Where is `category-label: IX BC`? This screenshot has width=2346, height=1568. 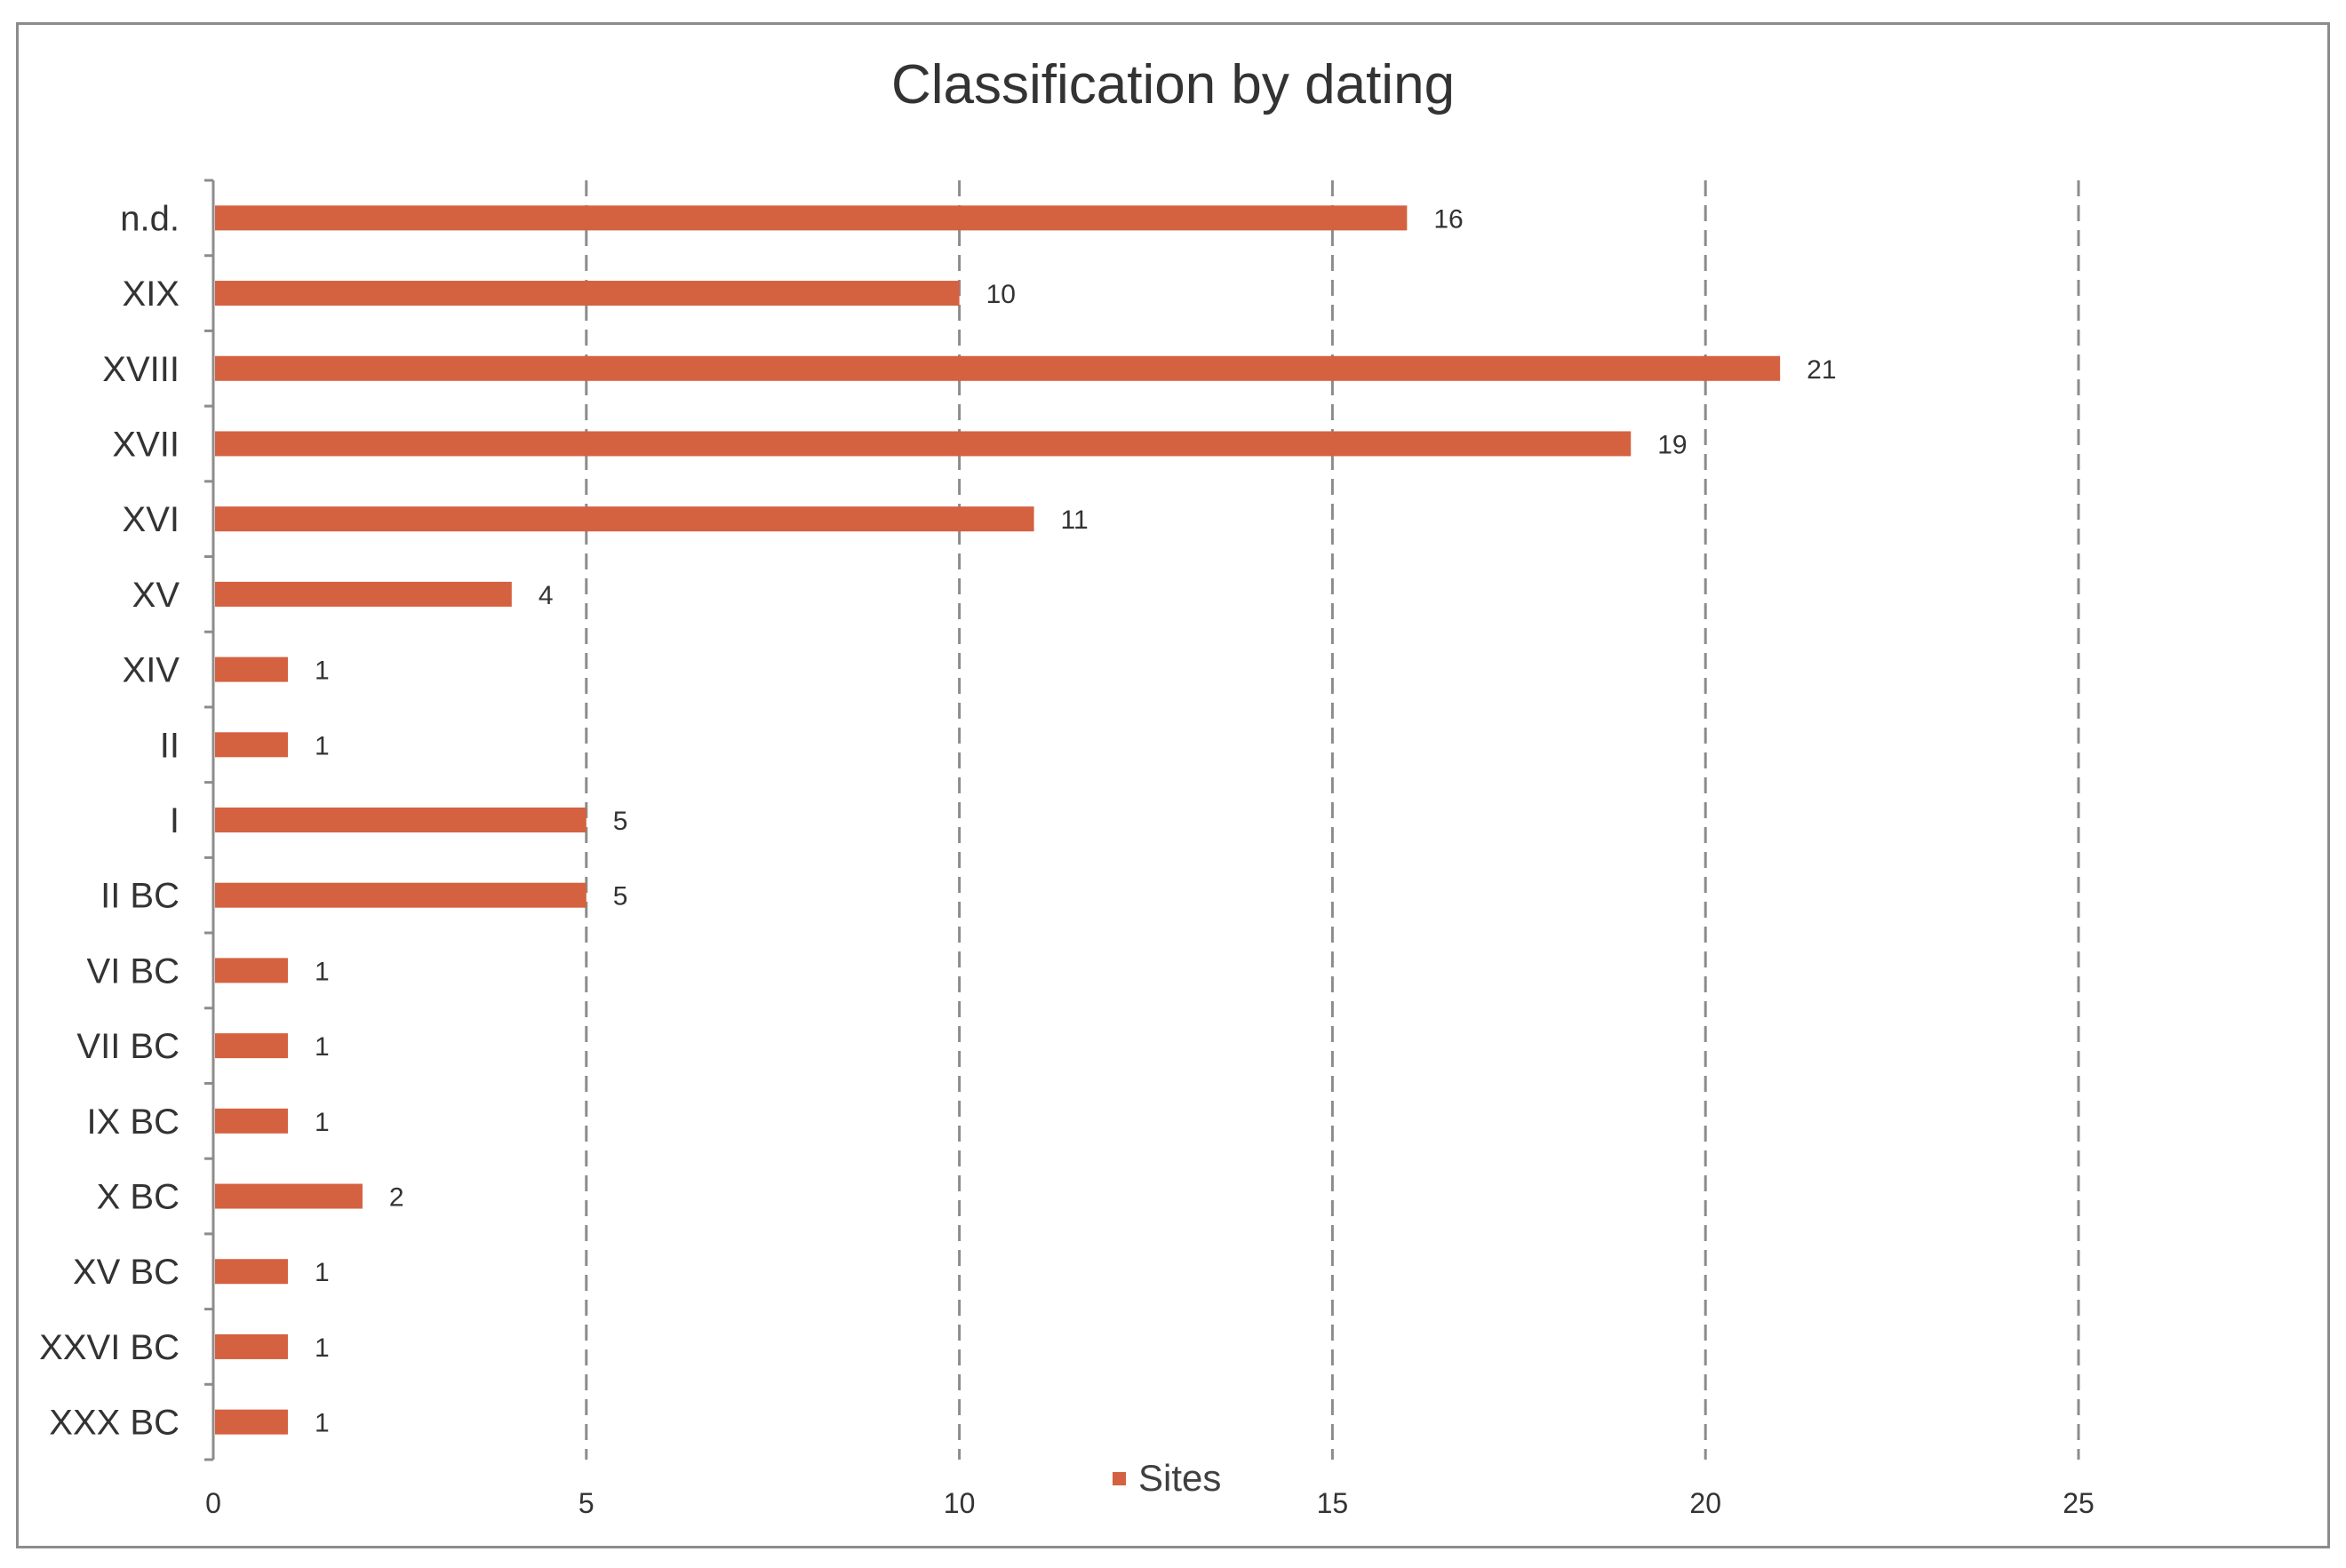 category-label: IX BC is located at coordinates (133, 1122).